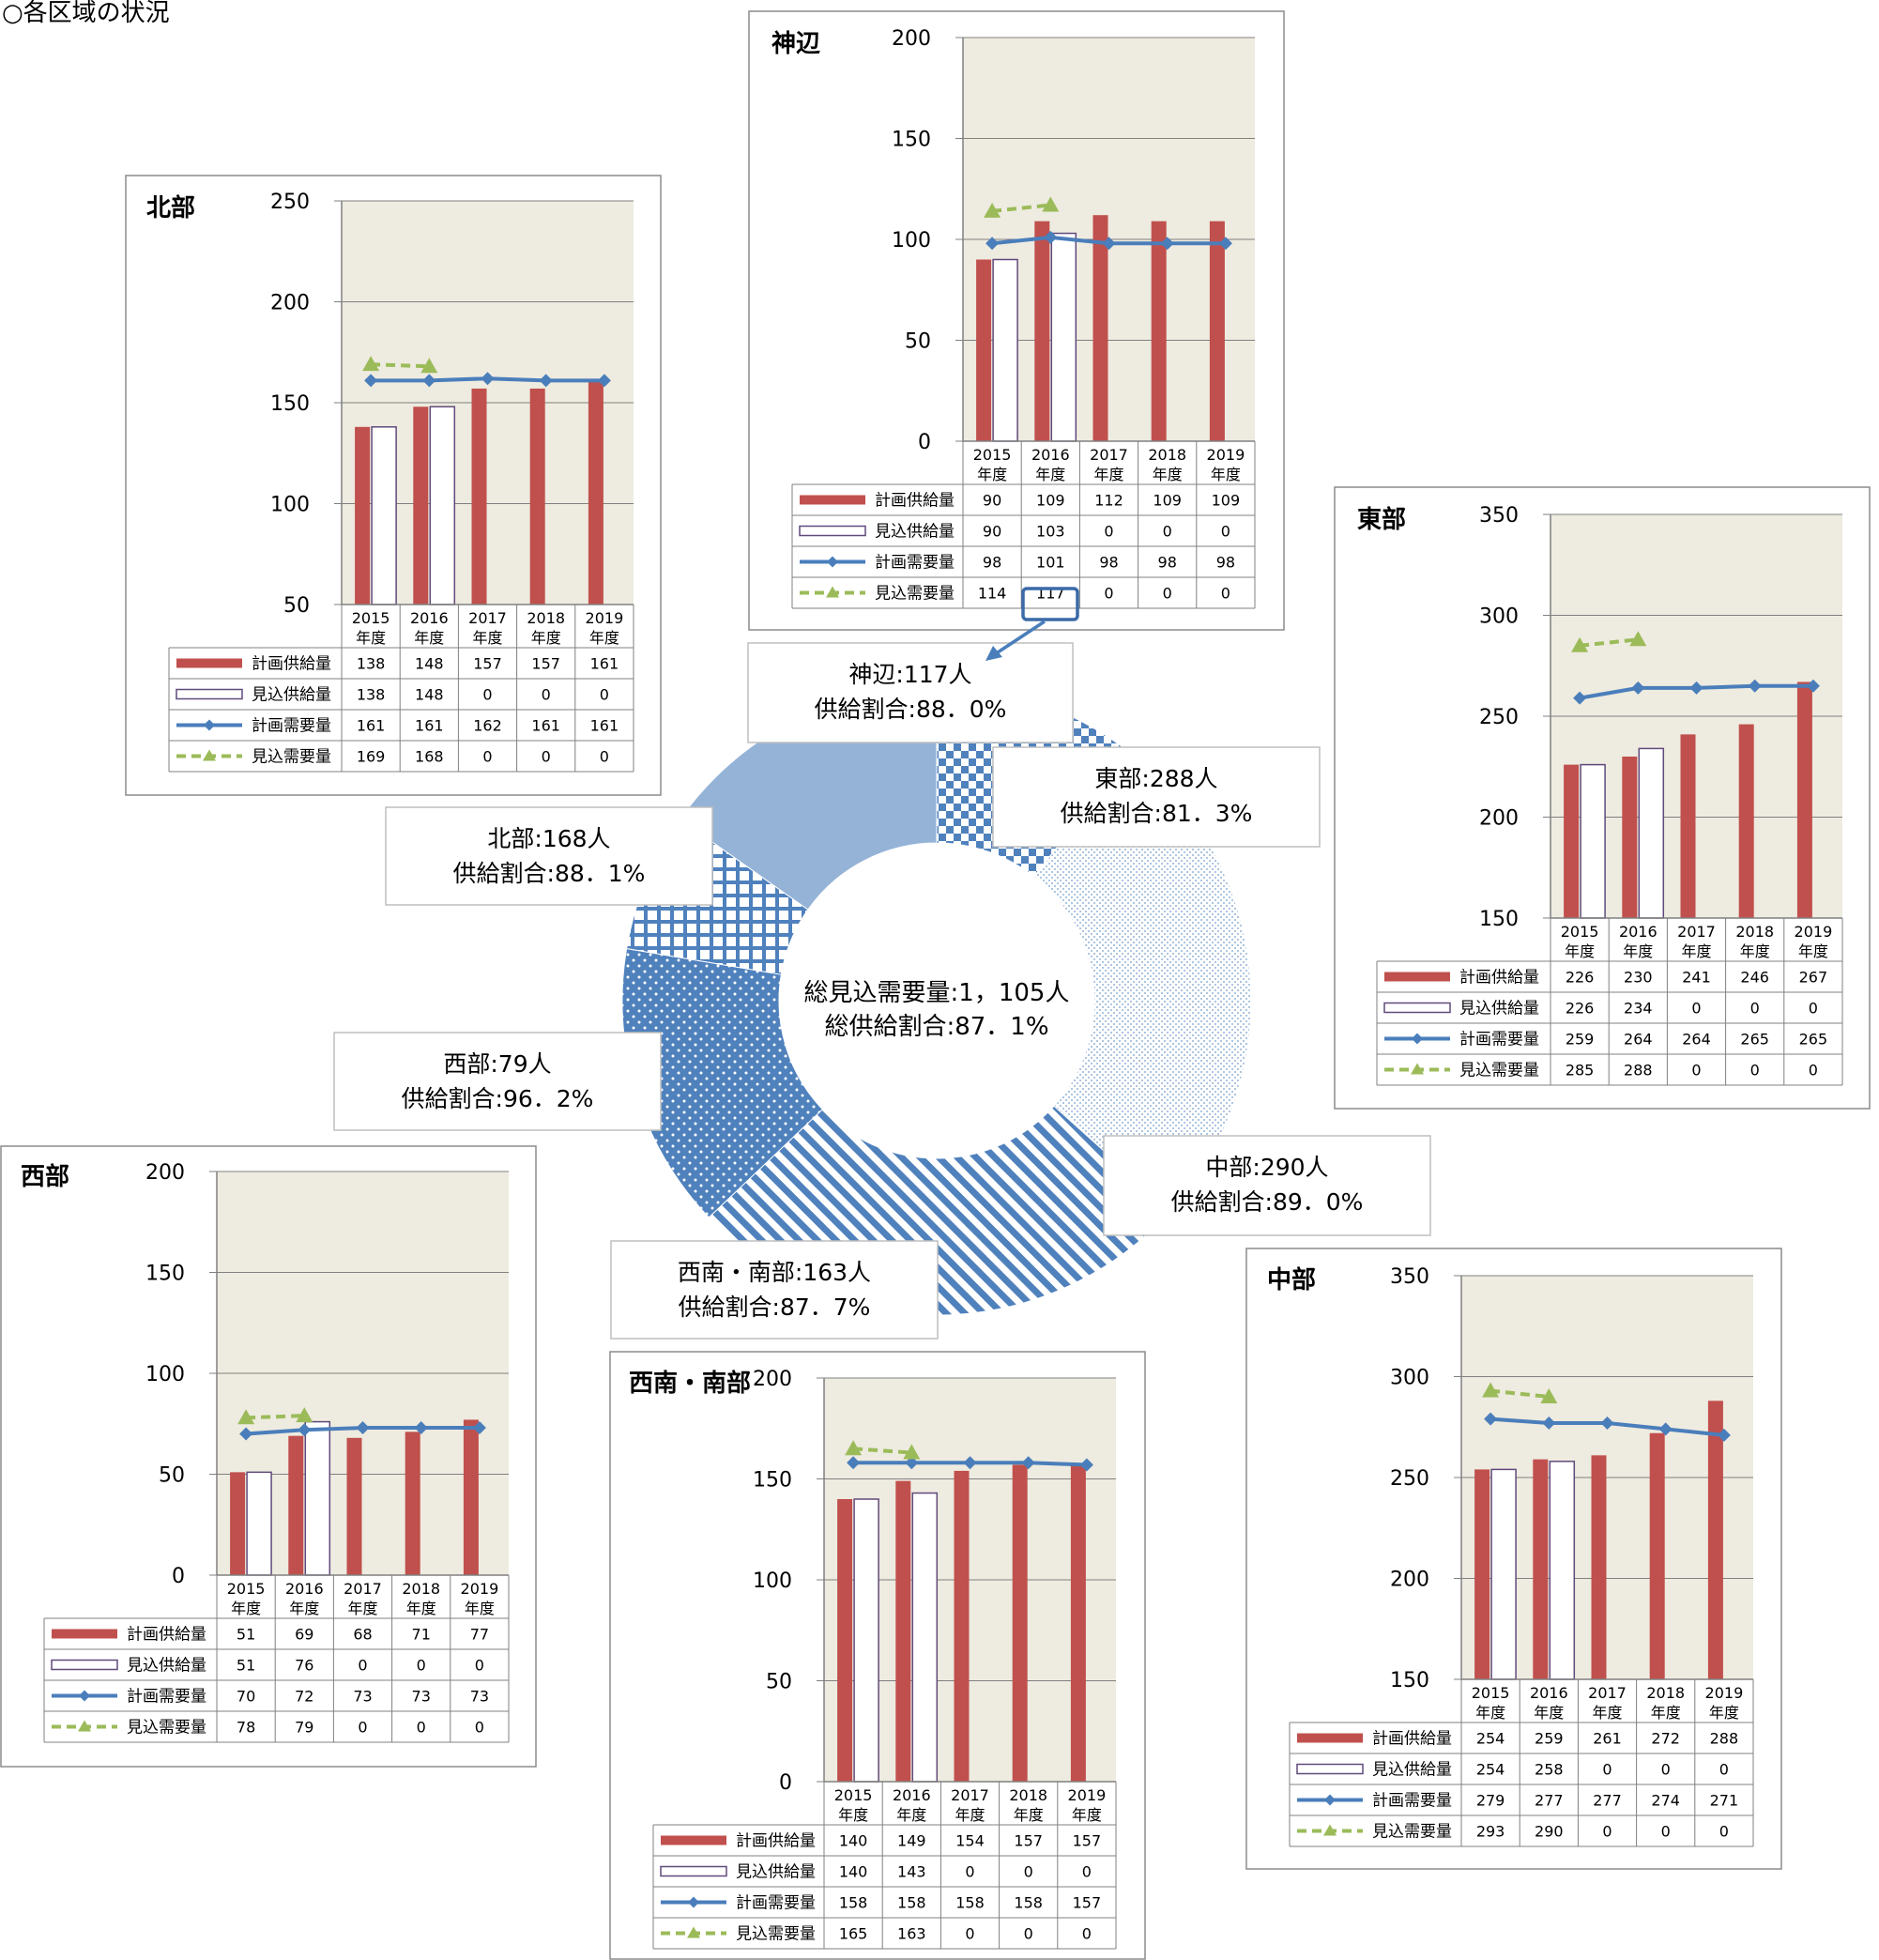  Describe the element at coordinates (1814, 932) in the screenshot. I see `x-category-year: 2019` at that location.